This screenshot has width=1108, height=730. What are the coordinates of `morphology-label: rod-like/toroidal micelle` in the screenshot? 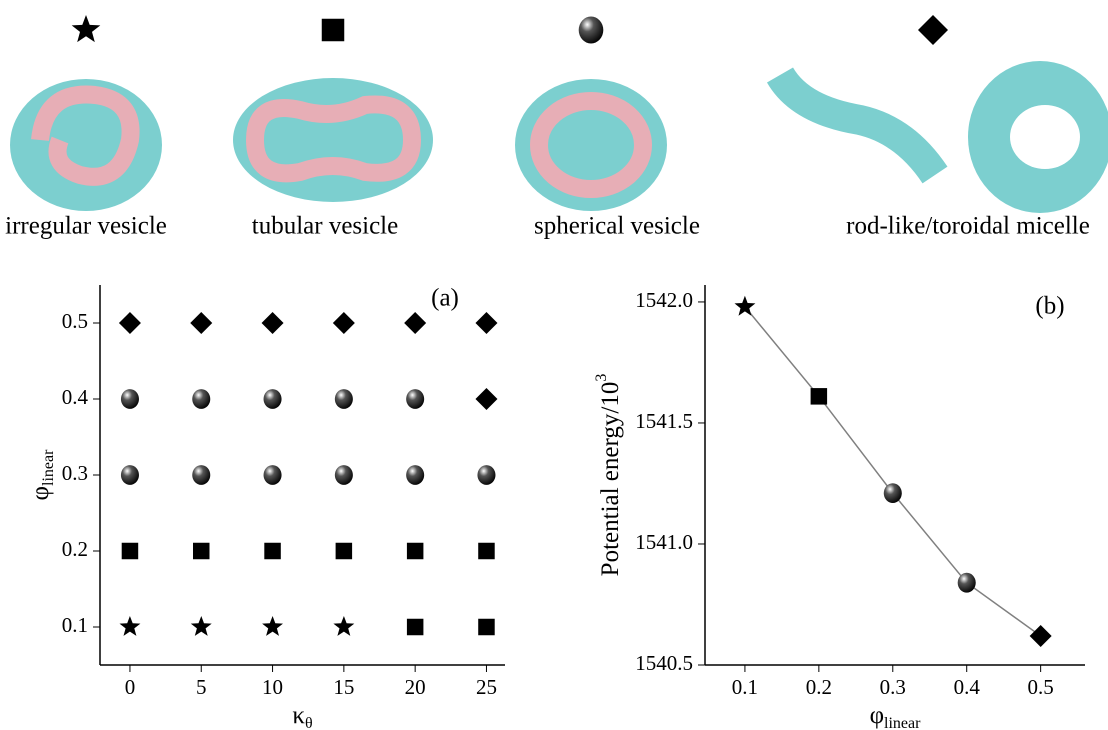 It's located at (968, 226).